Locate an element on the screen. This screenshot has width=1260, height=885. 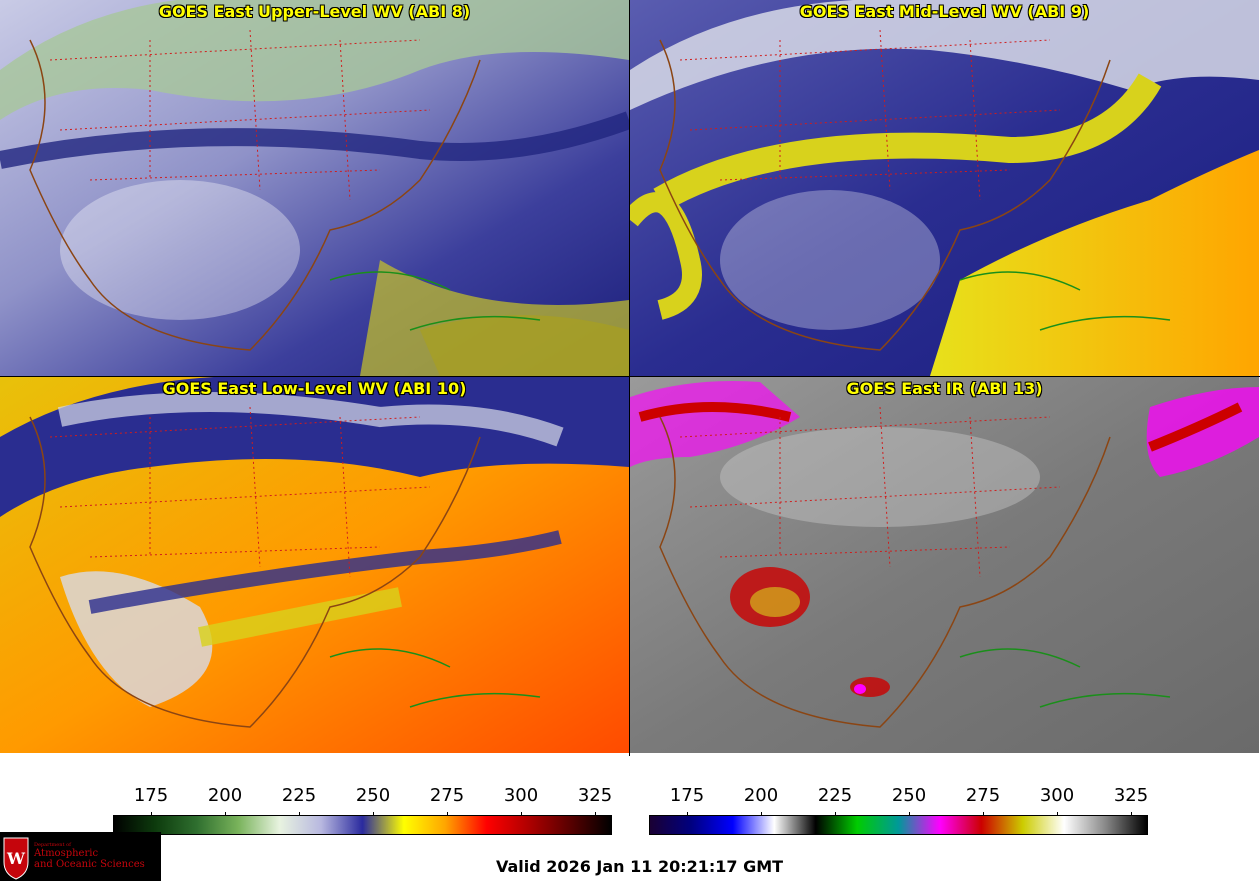
panel-divider-horizontal is located at coordinates (630, 376).